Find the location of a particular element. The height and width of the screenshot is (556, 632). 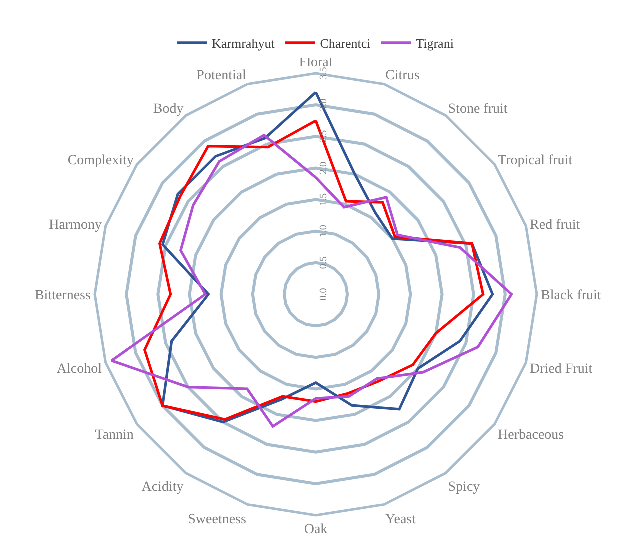

y-tick-label: 3.0 is located at coordinates (324, 105).